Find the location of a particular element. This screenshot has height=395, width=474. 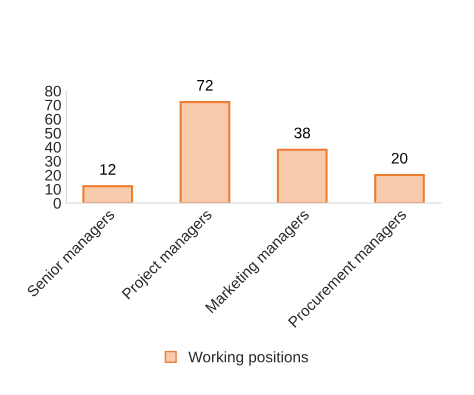

y-tick-label: 0 is located at coordinates (57, 203).